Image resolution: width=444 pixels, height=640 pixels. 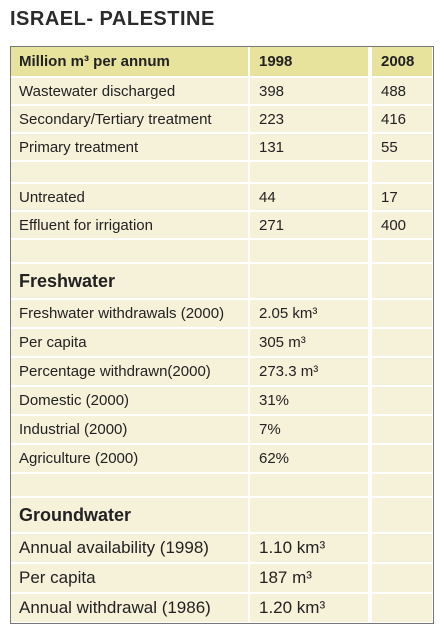 I want to click on row-label: Freshwater withdrawals (2000), so click(x=130, y=314).